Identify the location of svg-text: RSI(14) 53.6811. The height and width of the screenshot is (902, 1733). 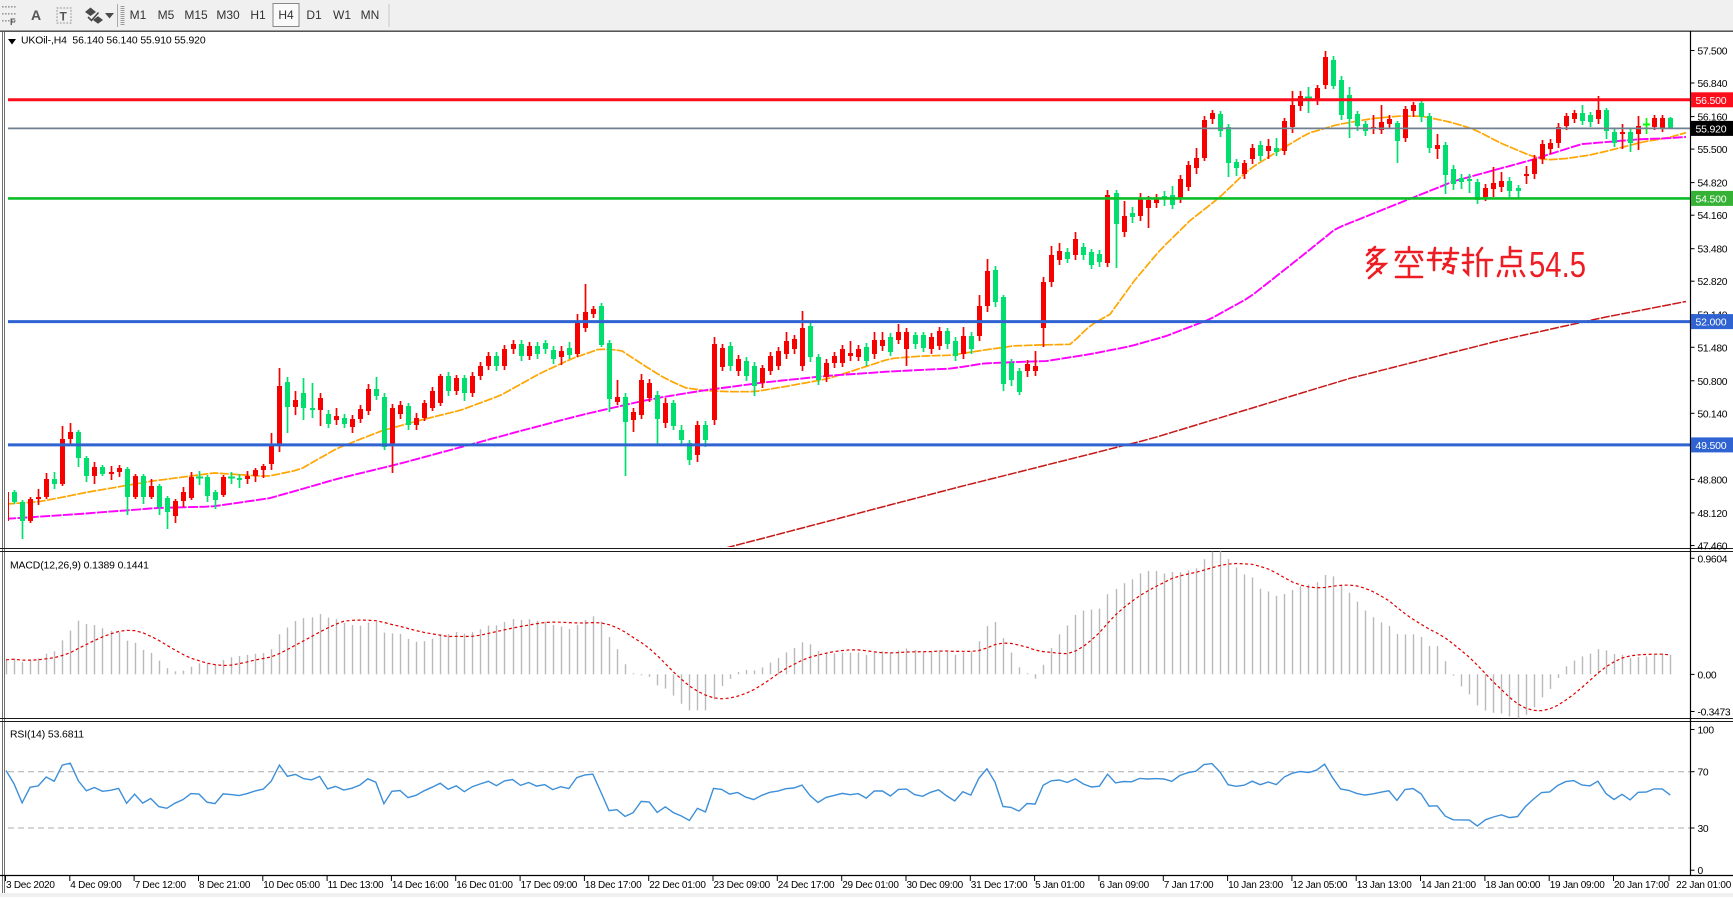
(47, 735).